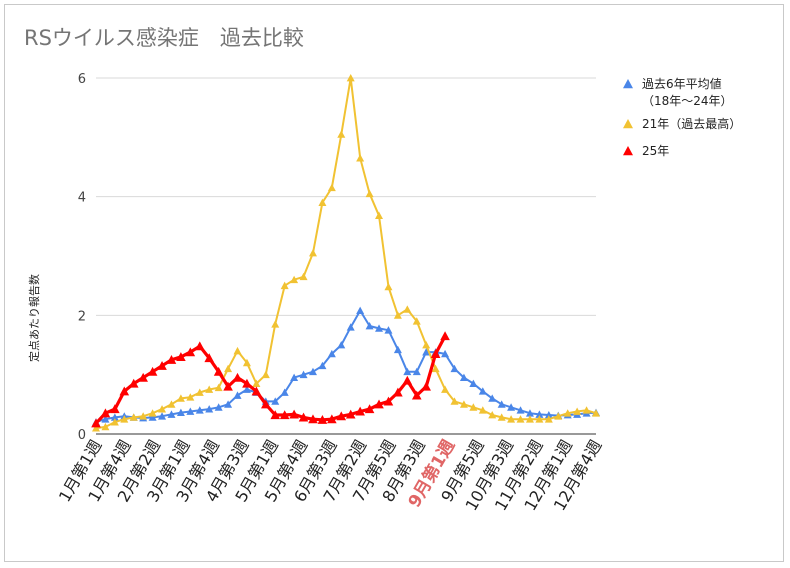 The height and width of the screenshot is (568, 790). I want to click on chart-title: RSウイルス感染症 過去比較, so click(164, 38).